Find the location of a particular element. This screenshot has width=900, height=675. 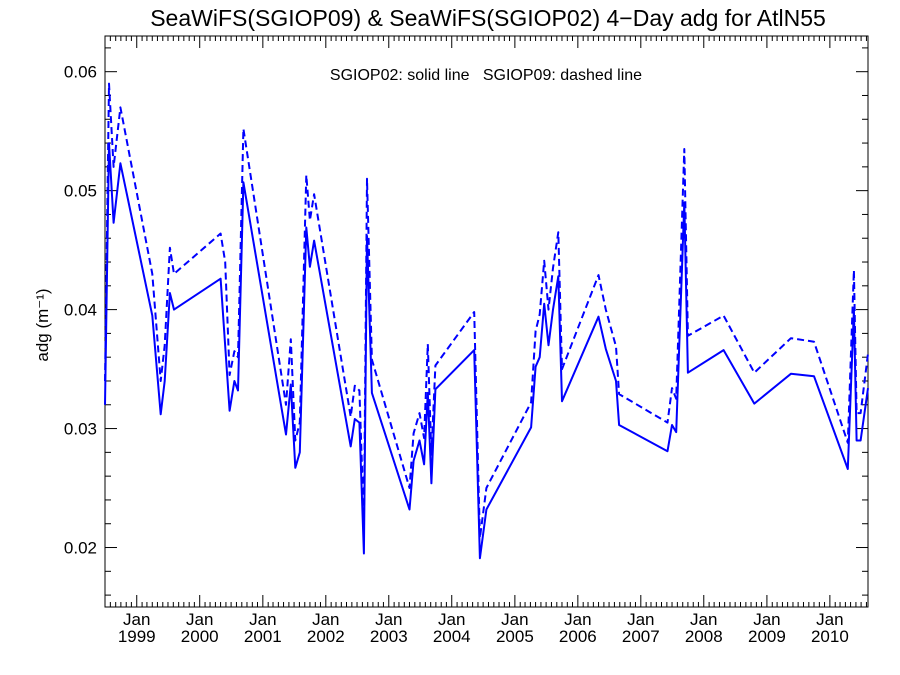

y-tick-label: 0.02 is located at coordinates (80, 548).